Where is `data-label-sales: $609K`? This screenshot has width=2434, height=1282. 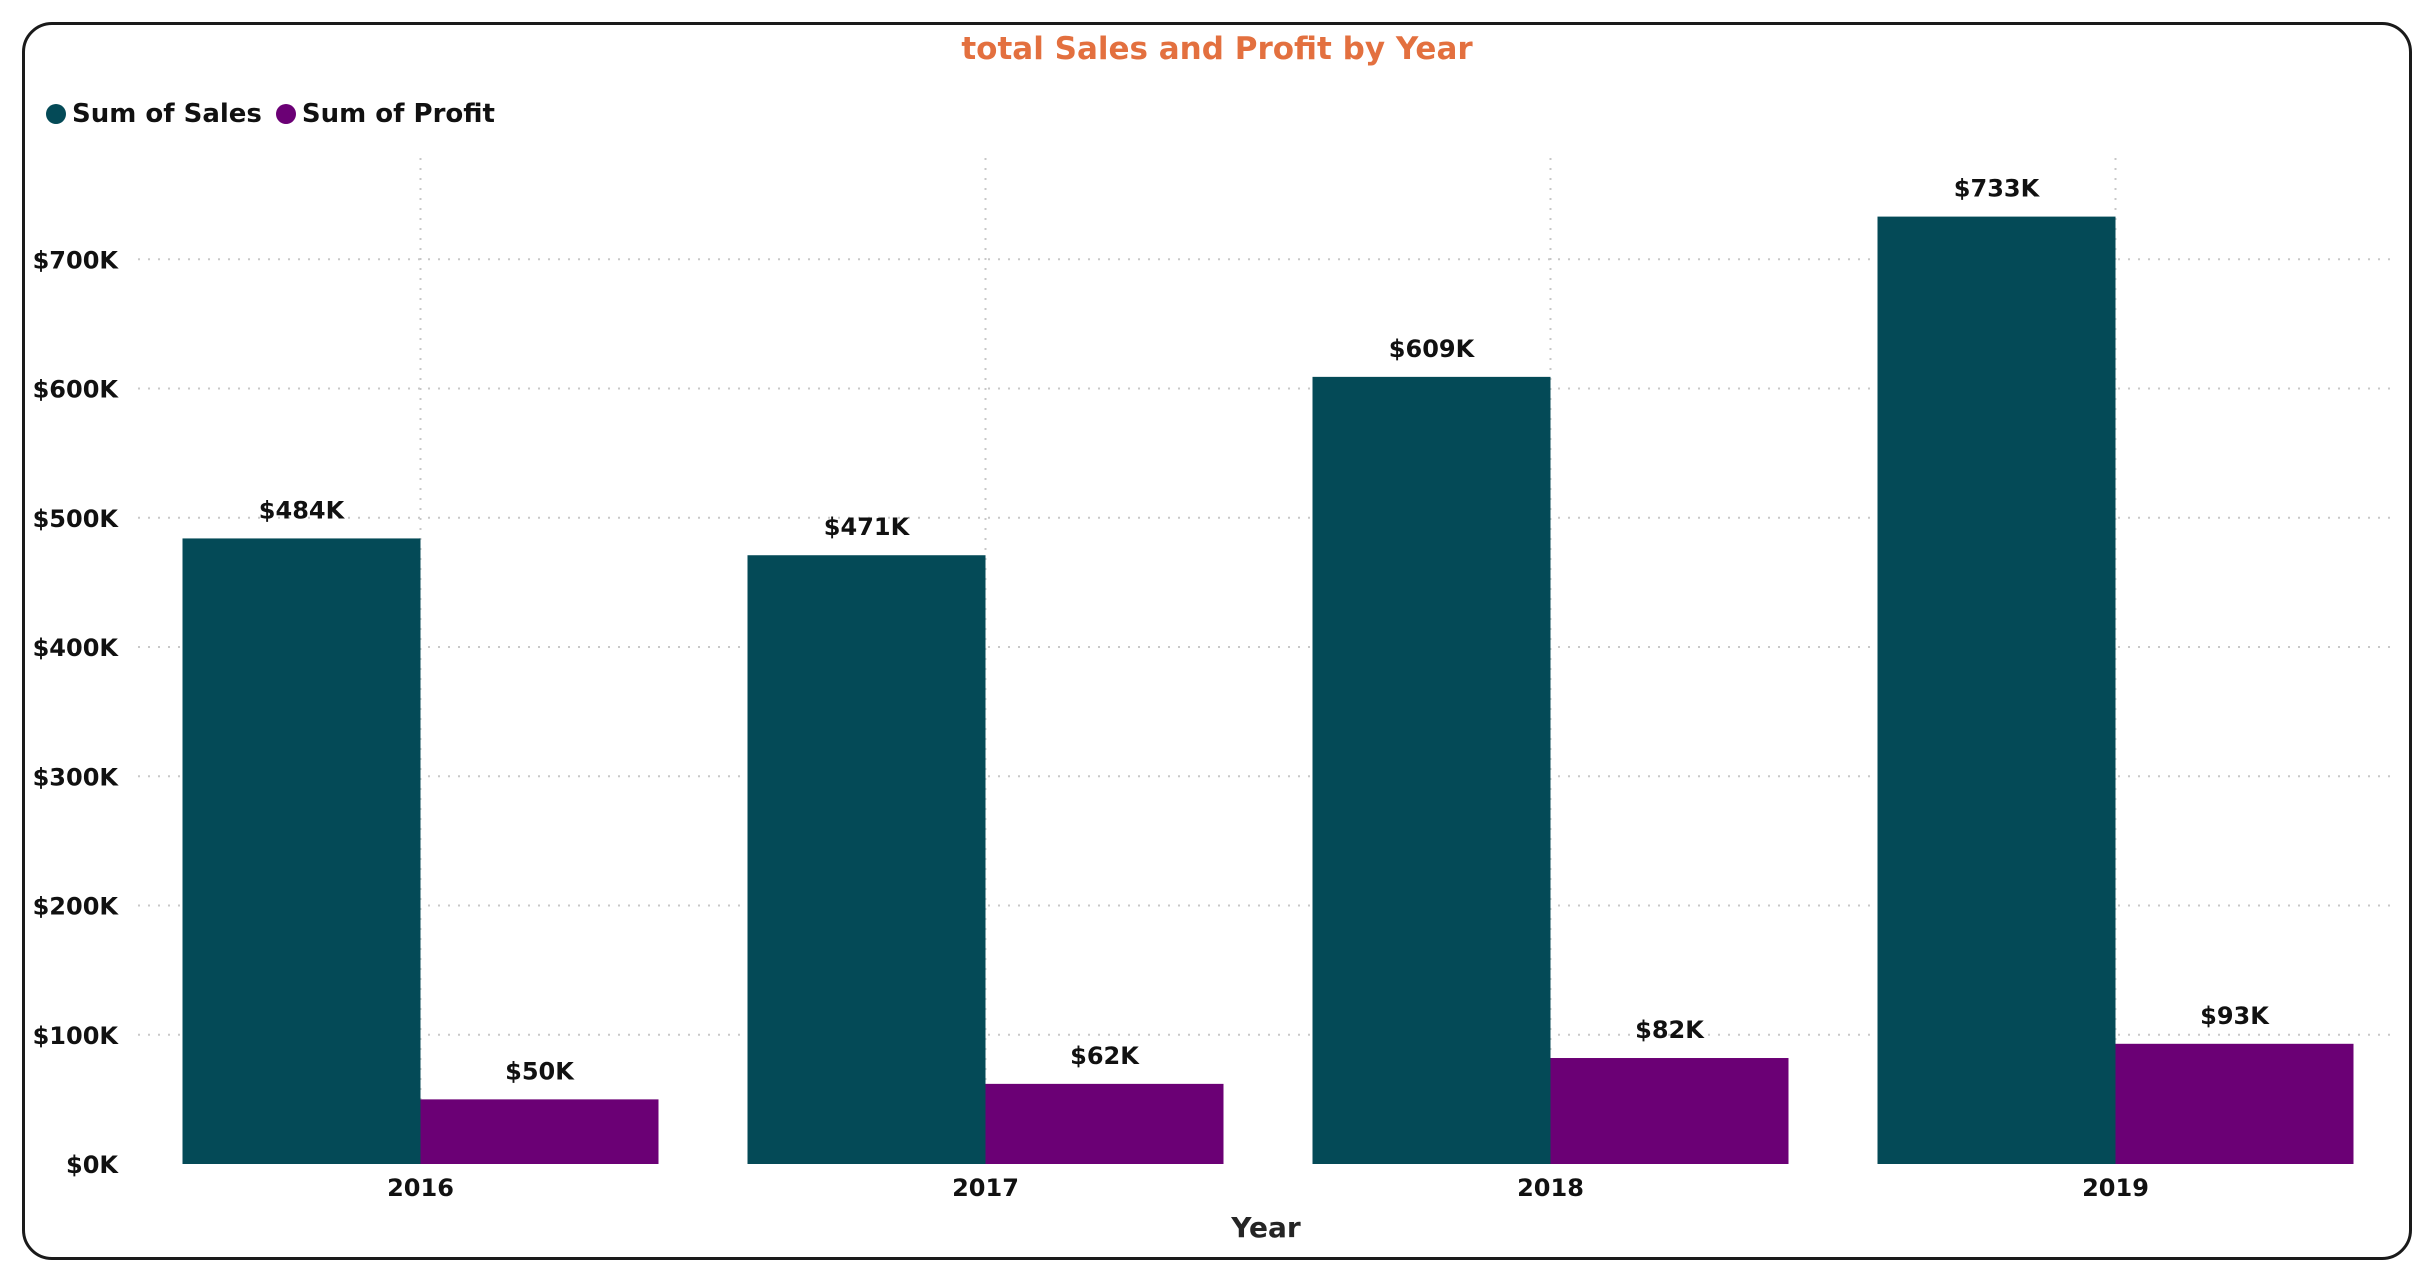
data-label-sales: $609K is located at coordinates (1432, 349).